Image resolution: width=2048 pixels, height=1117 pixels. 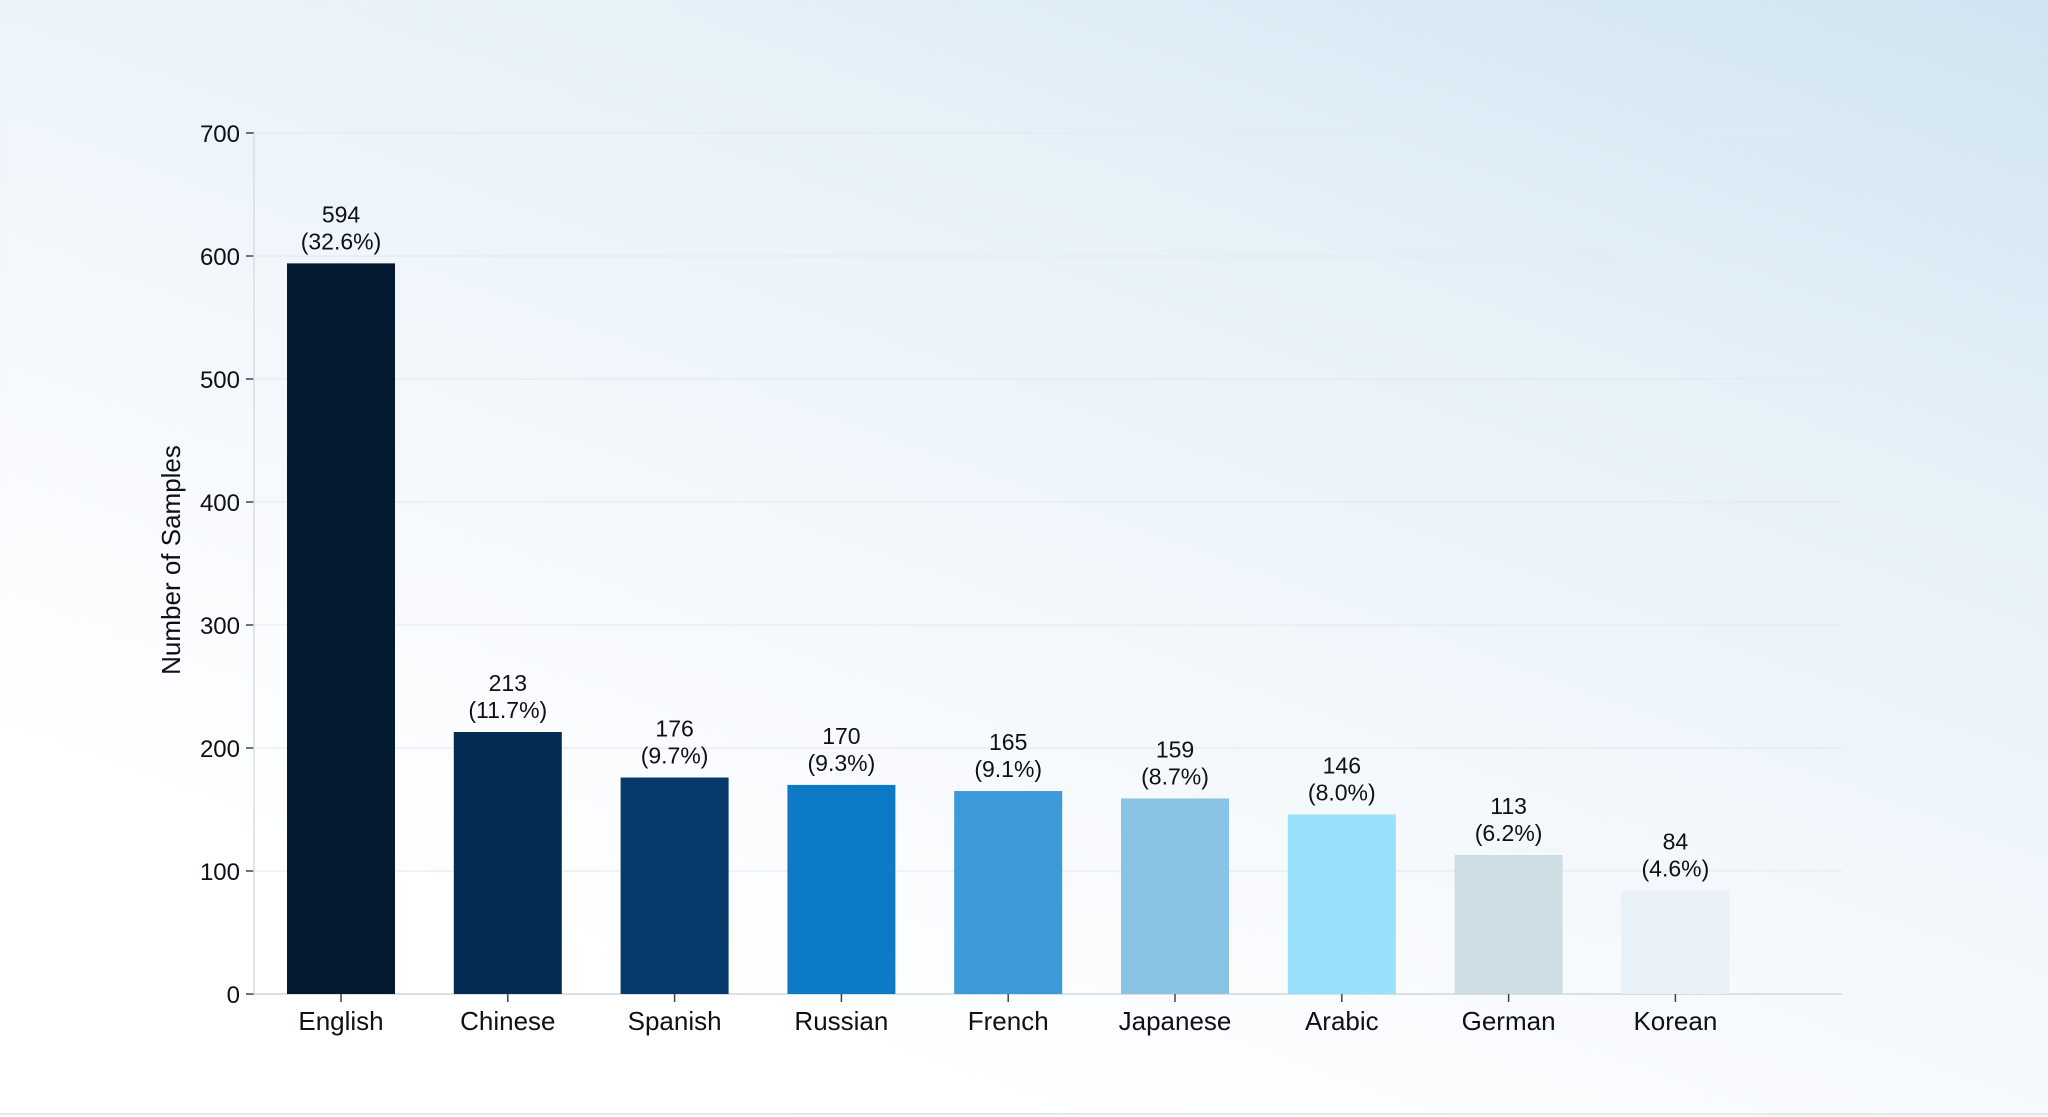 I want to click on bar-value-label: 170, so click(x=841, y=736).